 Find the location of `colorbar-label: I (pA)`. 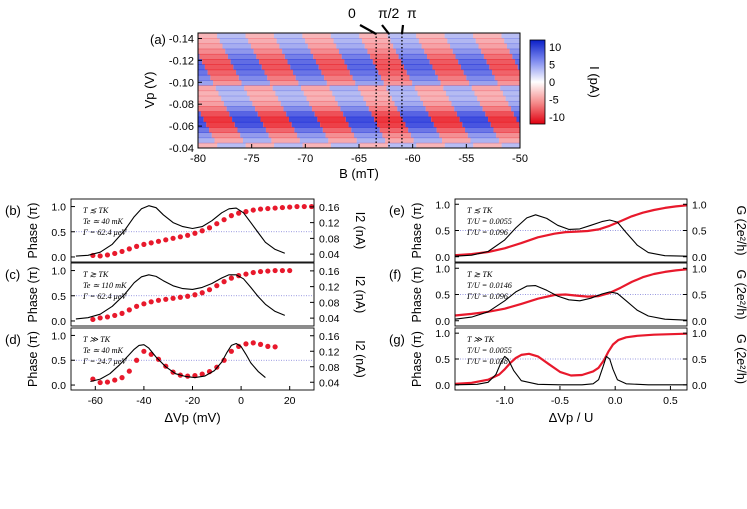

colorbar-label: I (pA) is located at coordinates (594, 82).